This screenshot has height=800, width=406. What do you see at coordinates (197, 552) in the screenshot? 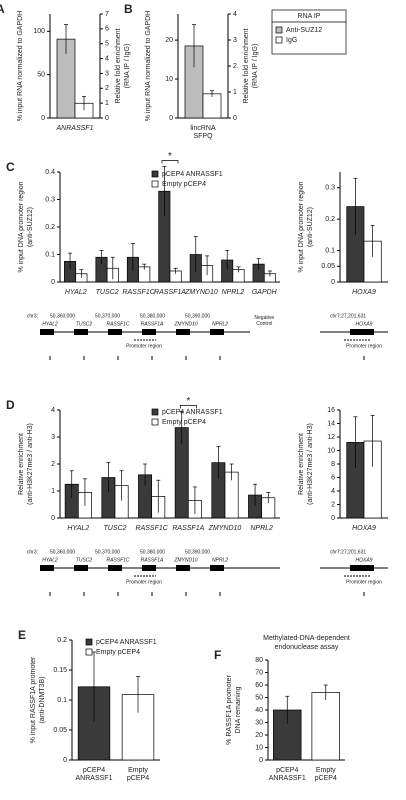
I see `chrom-position: 50,390,000` at bounding box center [197, 552].